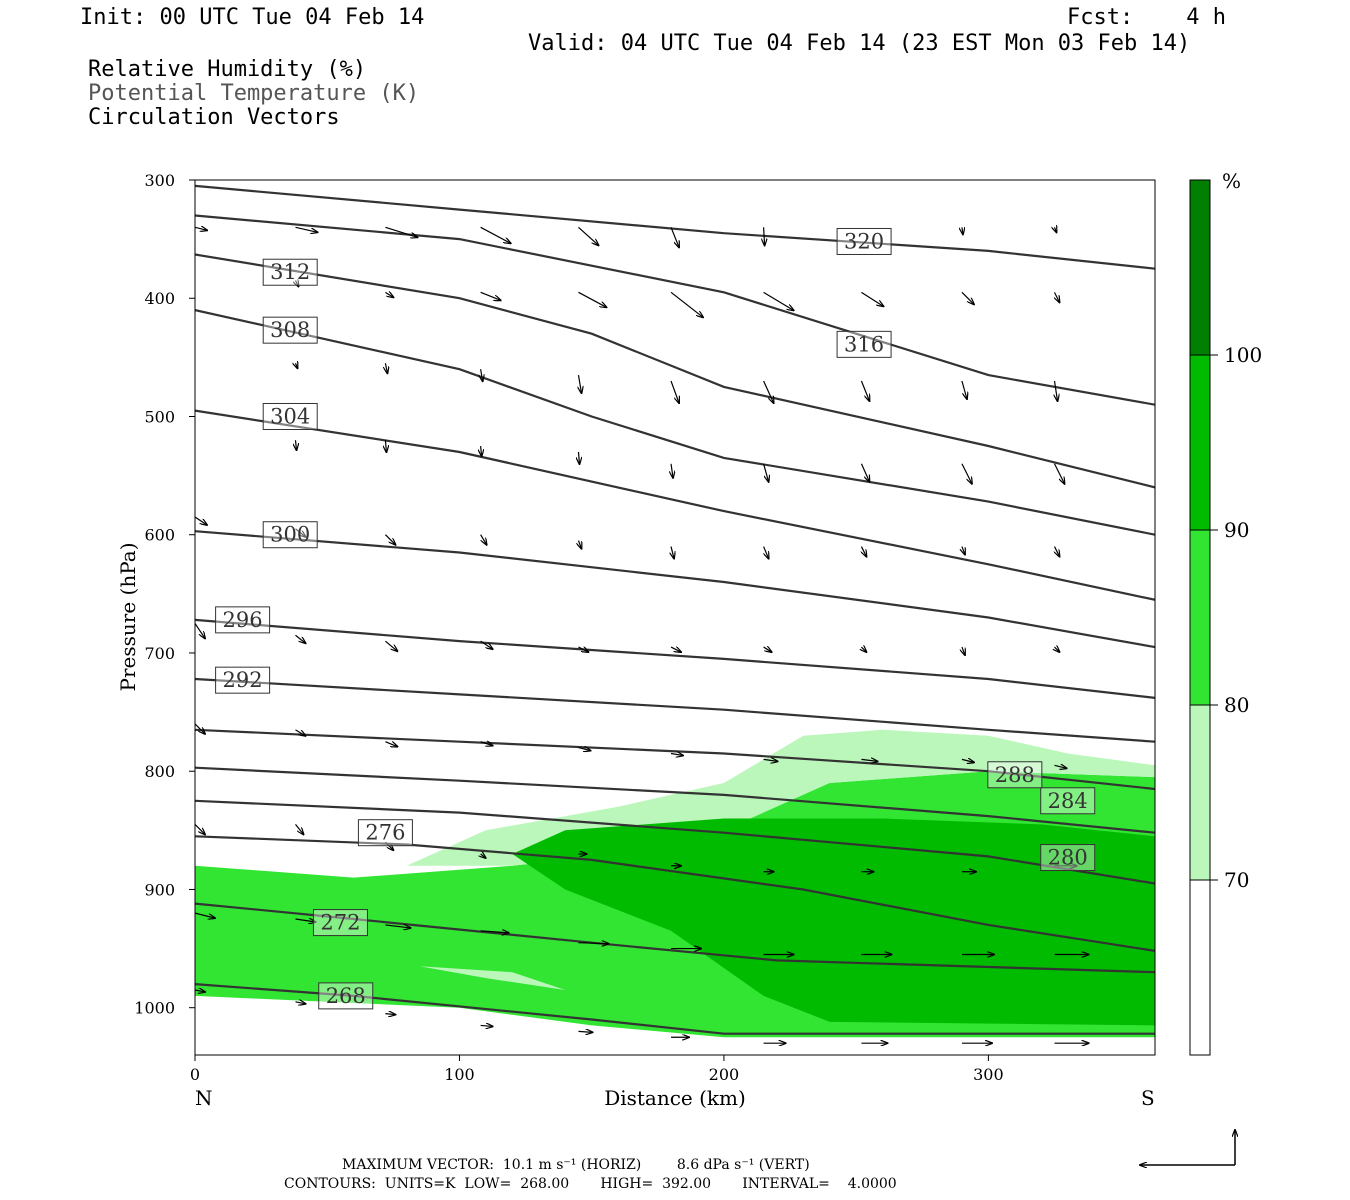  What do you see at coordinates (227, 69) in the screenshot?
I see `field-rh-title: Relative Humidity (%)` at bounding box center [227, 69].